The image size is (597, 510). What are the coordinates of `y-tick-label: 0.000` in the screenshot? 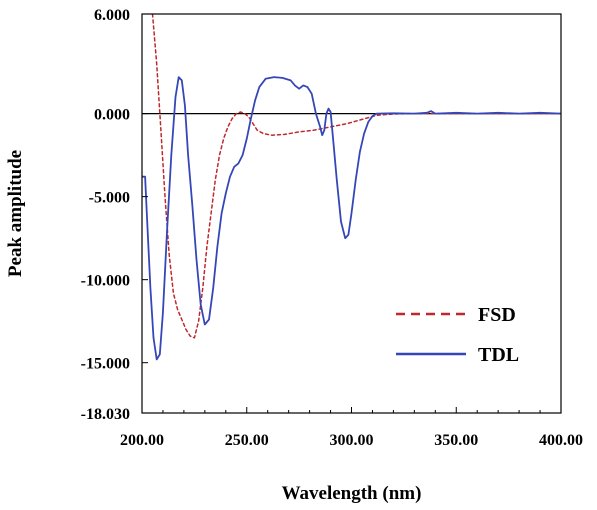 It's located at (112, 115).